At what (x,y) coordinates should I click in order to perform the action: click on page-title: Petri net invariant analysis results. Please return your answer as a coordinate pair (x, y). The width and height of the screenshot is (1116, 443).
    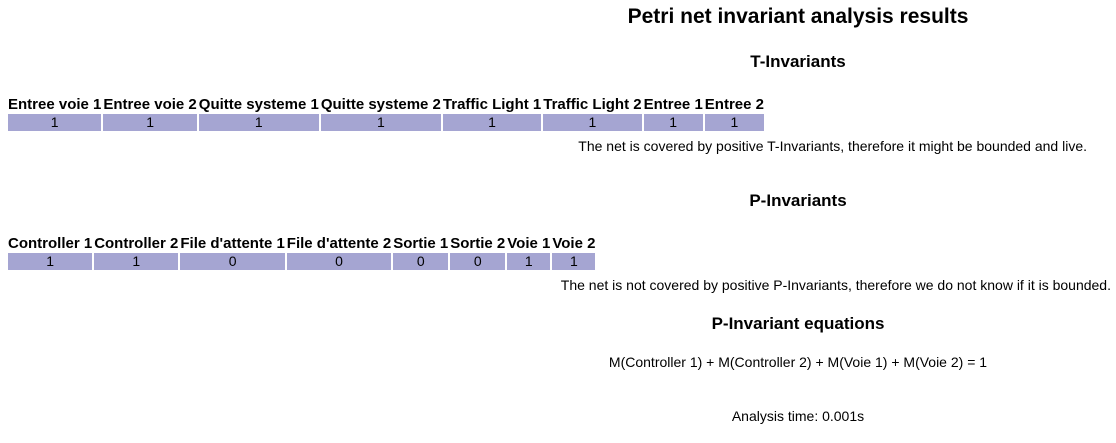
    Looking at the image, I should click on (798, 16).